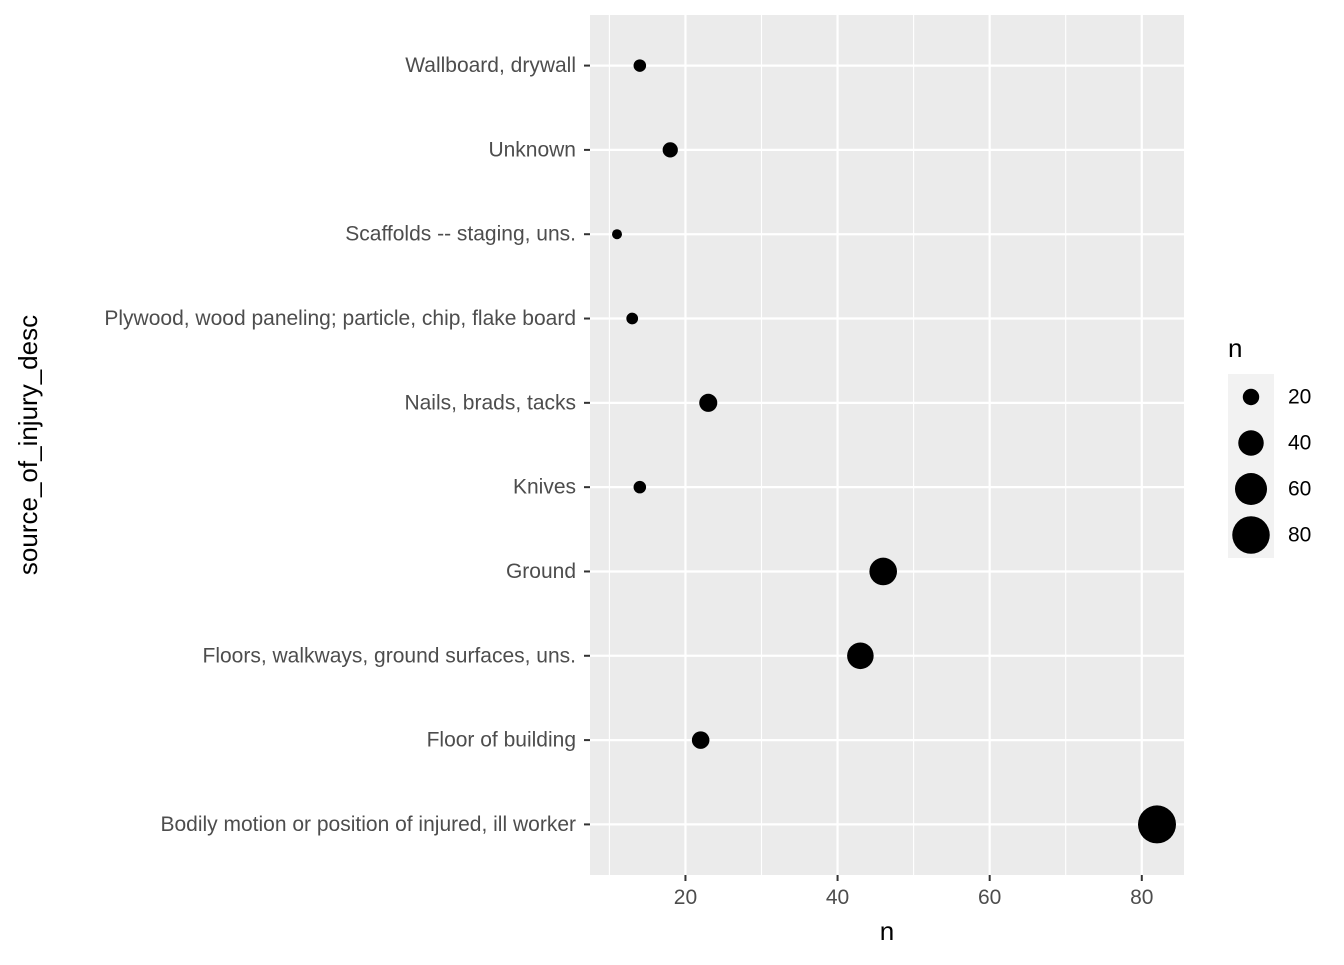  I want to click on x-tick-label: 40, so click(837, 897).